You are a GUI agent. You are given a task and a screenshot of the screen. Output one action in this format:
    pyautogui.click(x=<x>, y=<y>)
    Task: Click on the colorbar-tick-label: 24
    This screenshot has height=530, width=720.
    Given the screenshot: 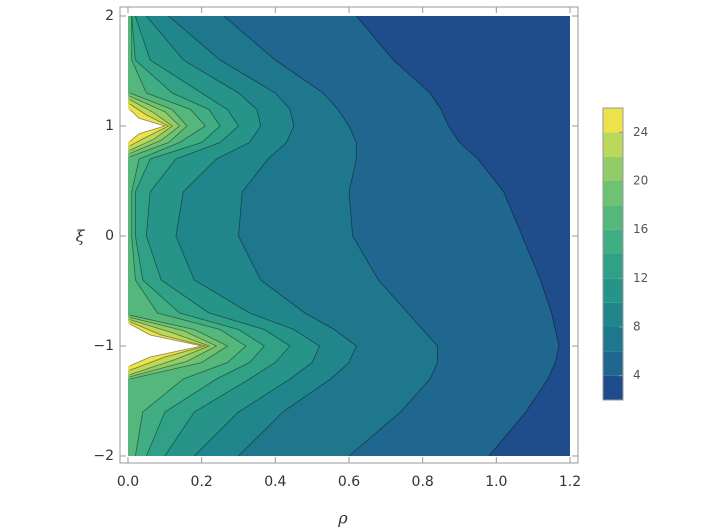 What is the action you would take?
    pyautogui.click(x=640, y=132)
    